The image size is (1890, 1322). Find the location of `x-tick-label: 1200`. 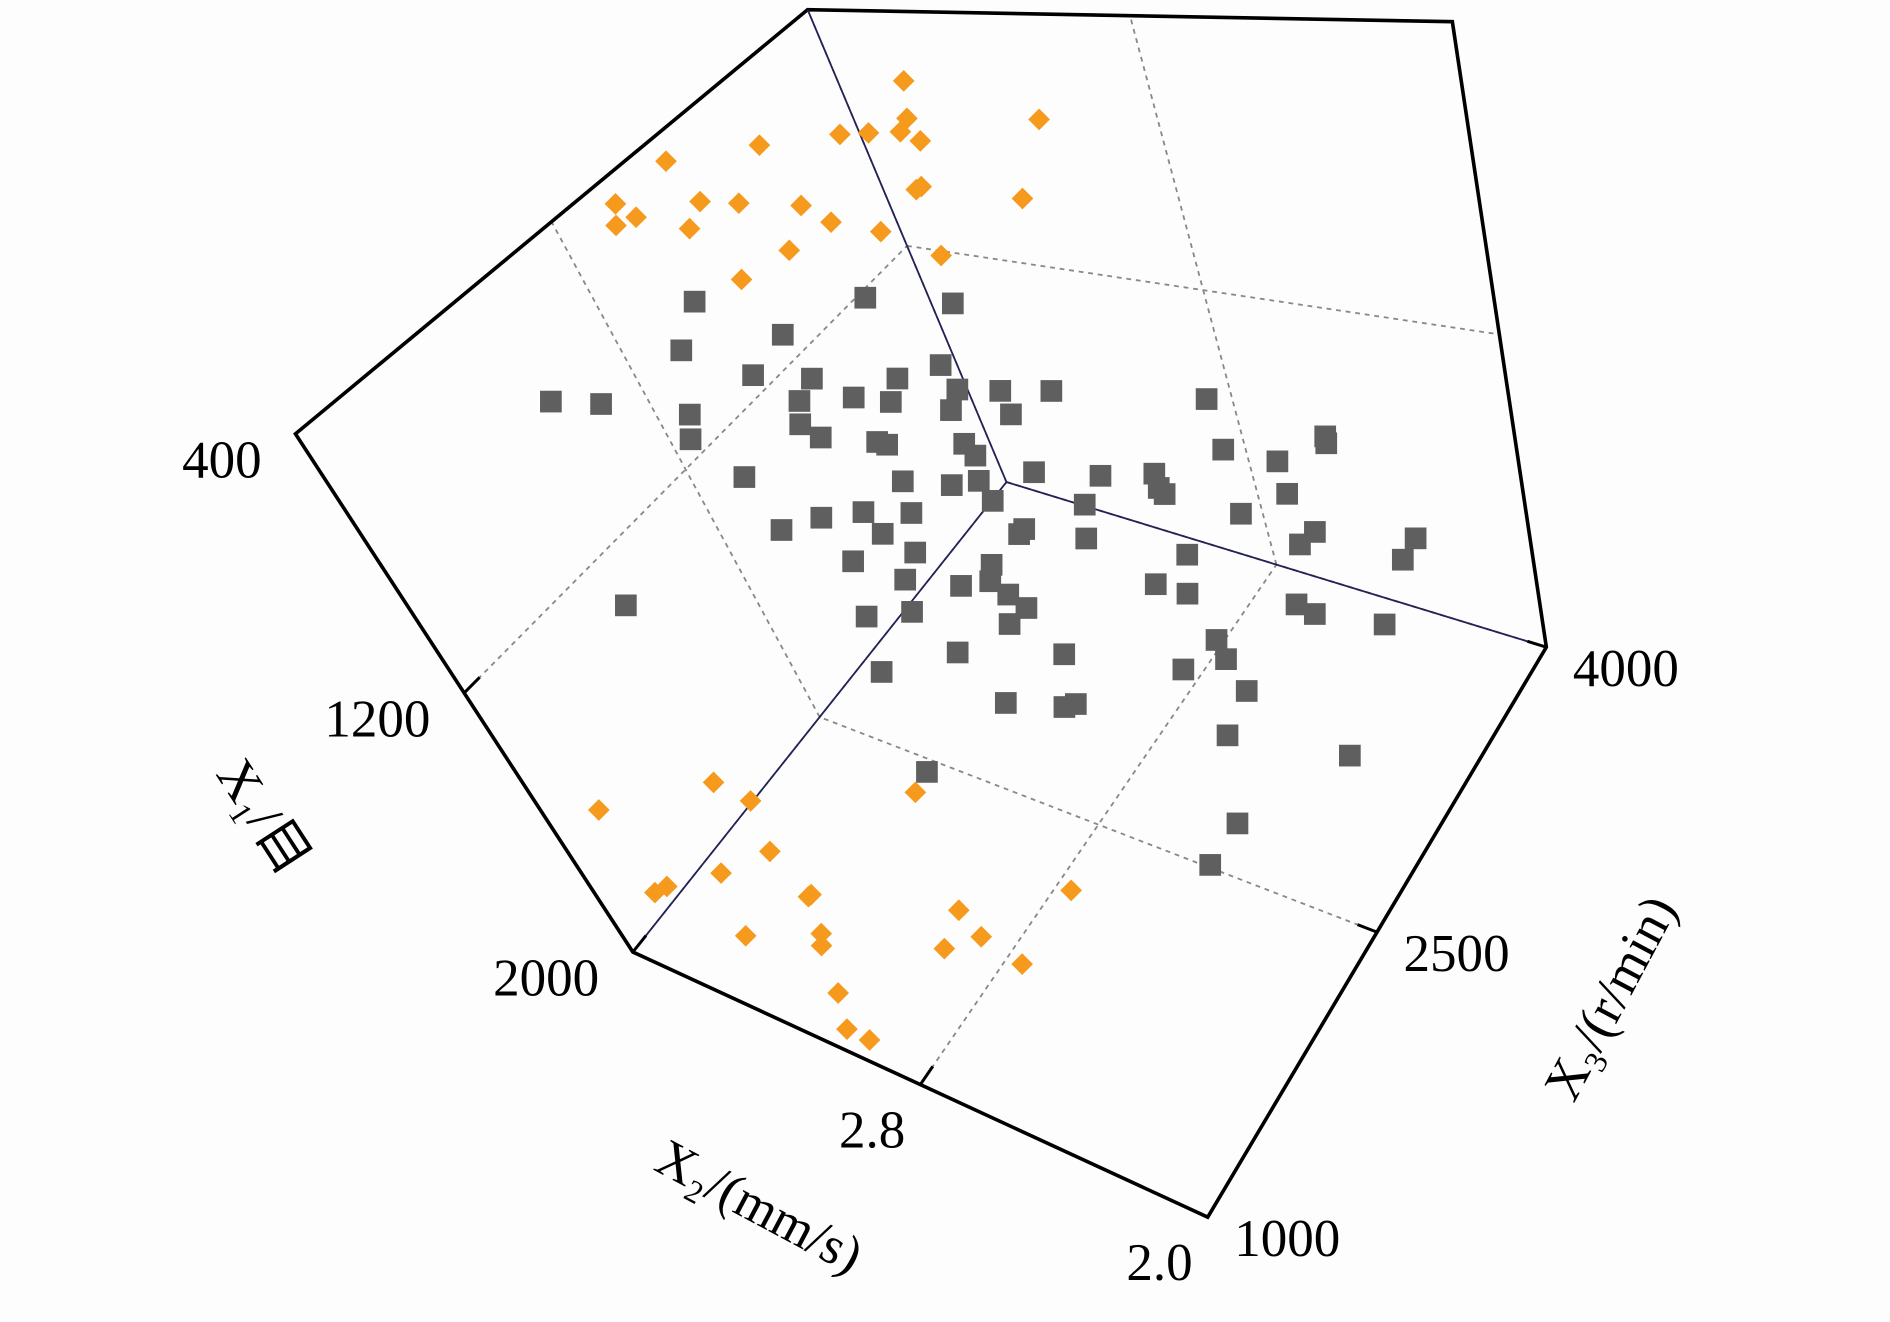

x-tick-label: 1200 is located at coordinates (377, 719).